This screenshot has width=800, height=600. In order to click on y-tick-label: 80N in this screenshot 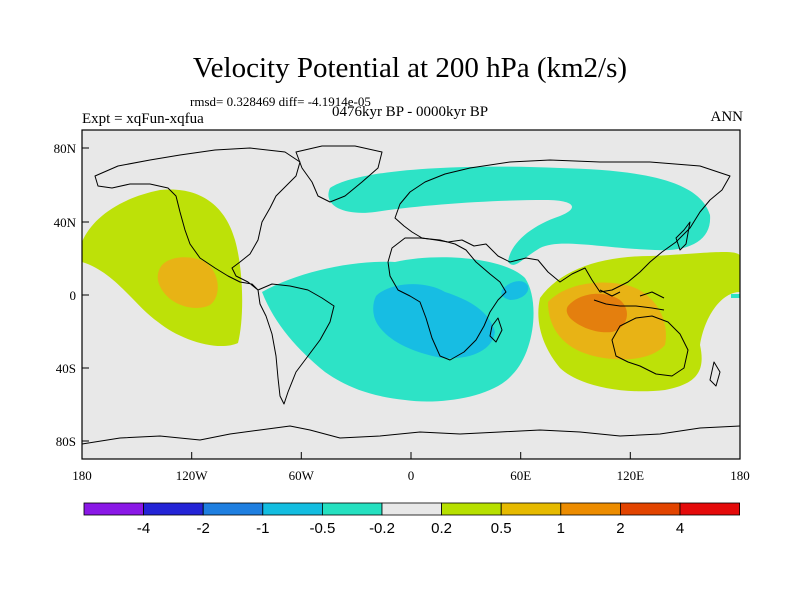, I will do `click(65, 148)`.